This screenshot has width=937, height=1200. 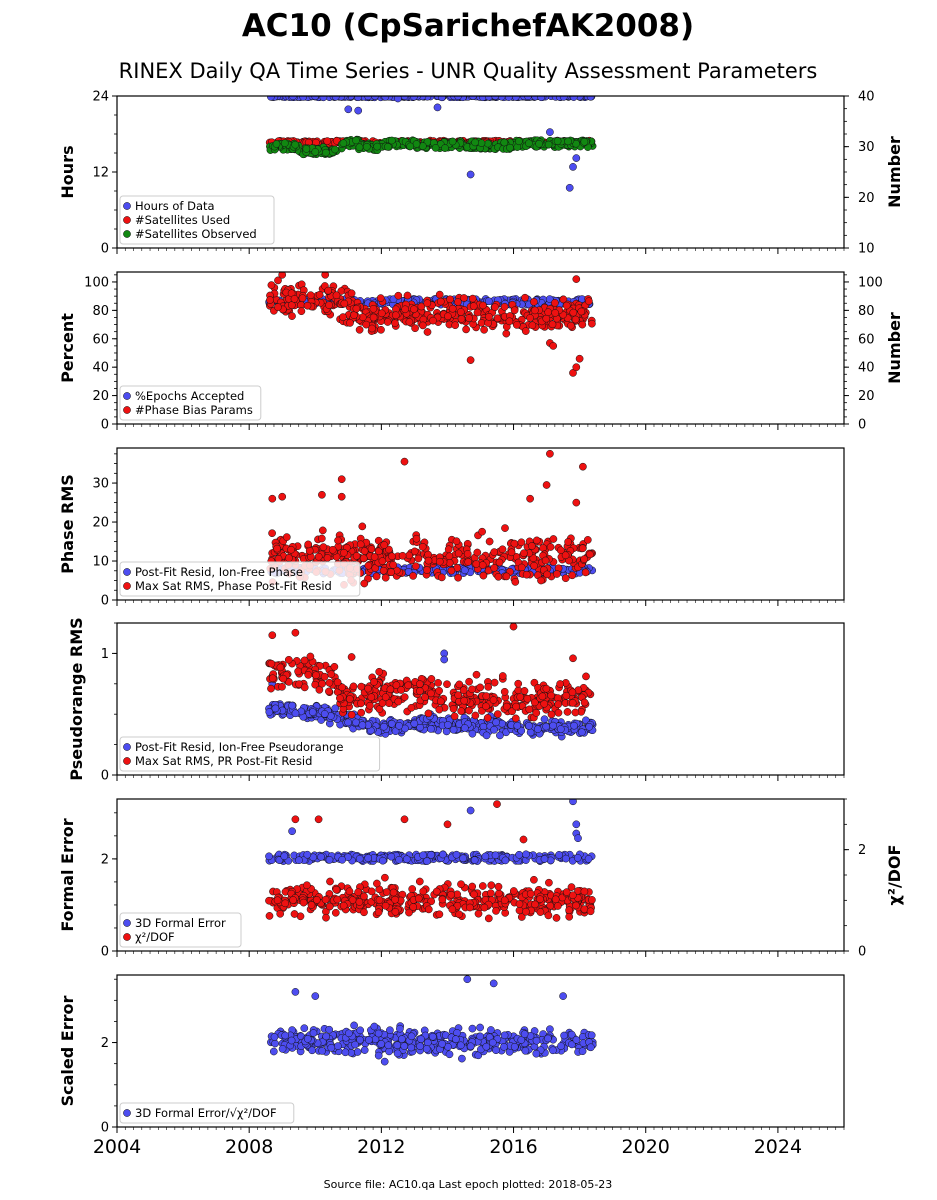 What do you see at coordinates (778, 1147) in the screenshot?
I see `x-tick-label: 2024` at bounding box center [778, 1147].